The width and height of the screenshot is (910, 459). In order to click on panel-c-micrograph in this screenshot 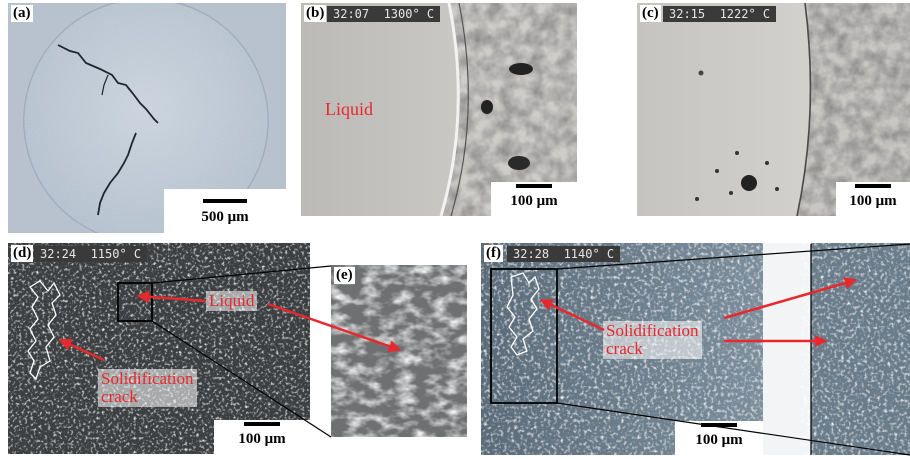, I will do `click(773, 109)`.